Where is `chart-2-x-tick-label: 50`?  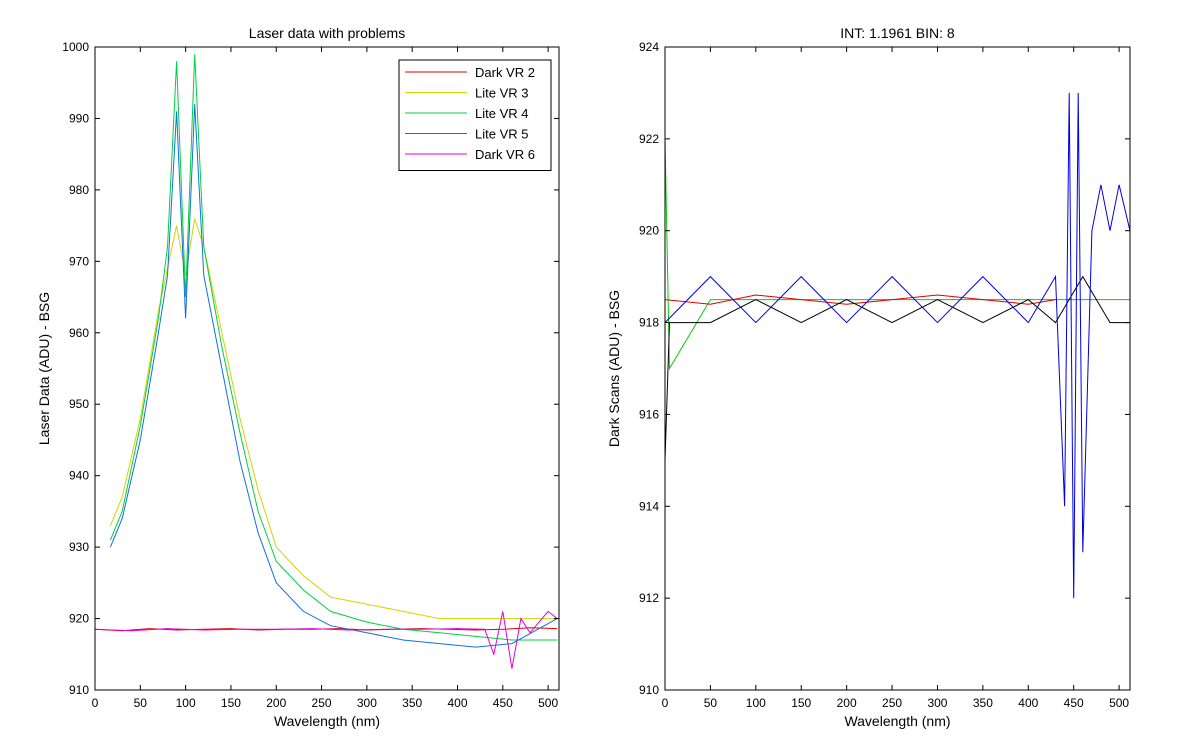
chart-2-x-tick-label: 50 is located at coordinates (711, 703).